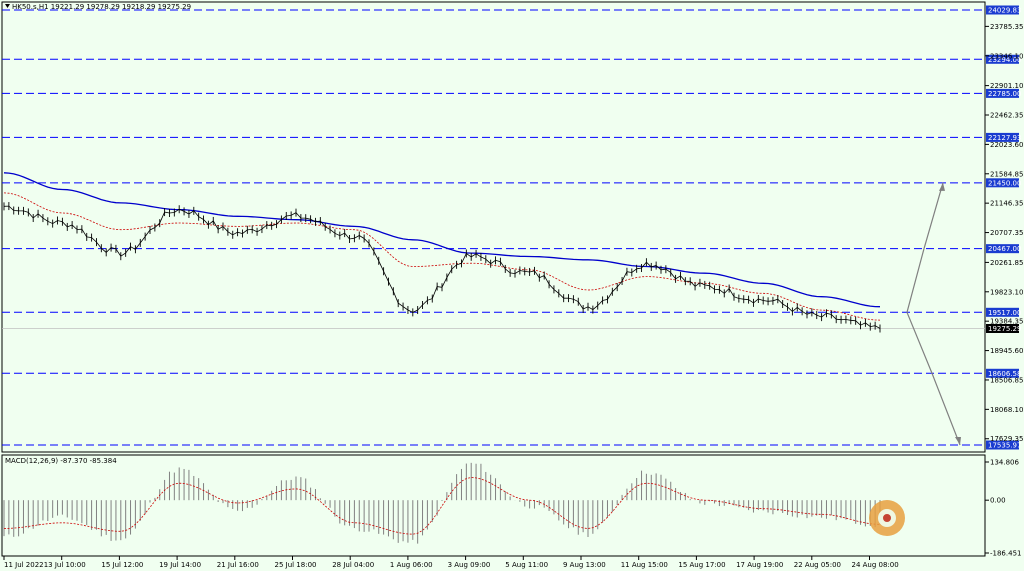  Describe the element at coordinates (1006, 351) in the screenshot. I see `price-tick-label: 18945.60` at that location.